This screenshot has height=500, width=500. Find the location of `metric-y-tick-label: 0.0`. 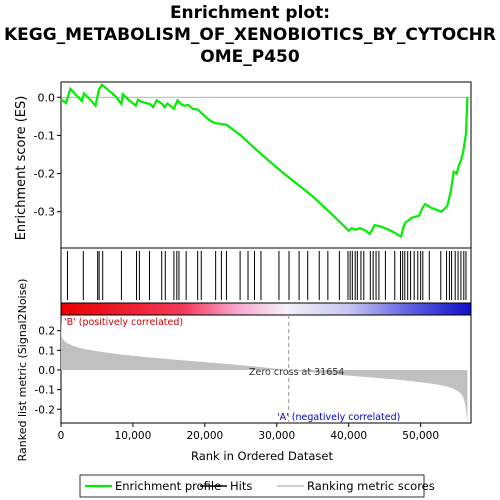

metric-y-tick-label: 0.0 is located at coordinates (46, 371).